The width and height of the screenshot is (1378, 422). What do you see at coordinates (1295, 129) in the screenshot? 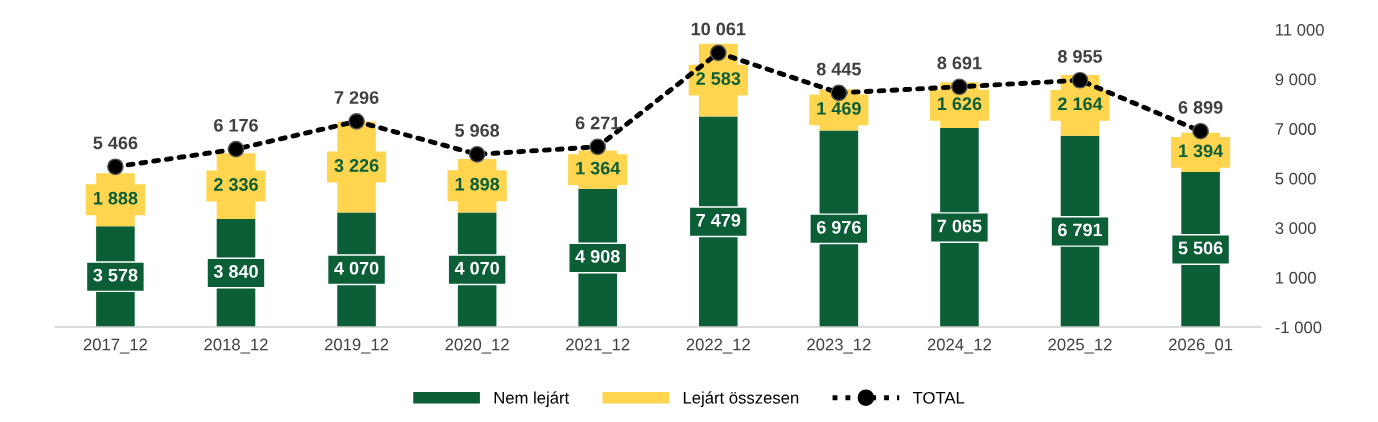
I see `y2-tick-label: 7 000` at bounding box center [1295, 129].